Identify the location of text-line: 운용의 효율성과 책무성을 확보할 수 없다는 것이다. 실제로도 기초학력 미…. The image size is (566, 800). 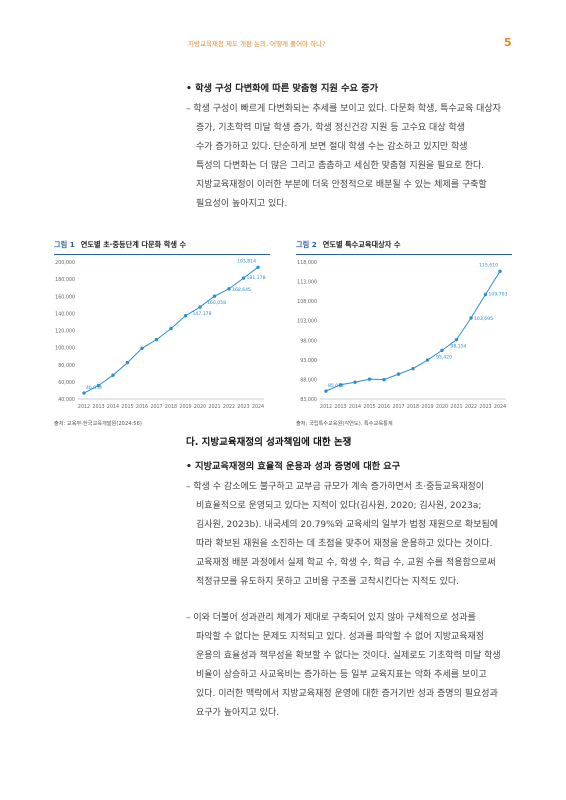
(348, 656).